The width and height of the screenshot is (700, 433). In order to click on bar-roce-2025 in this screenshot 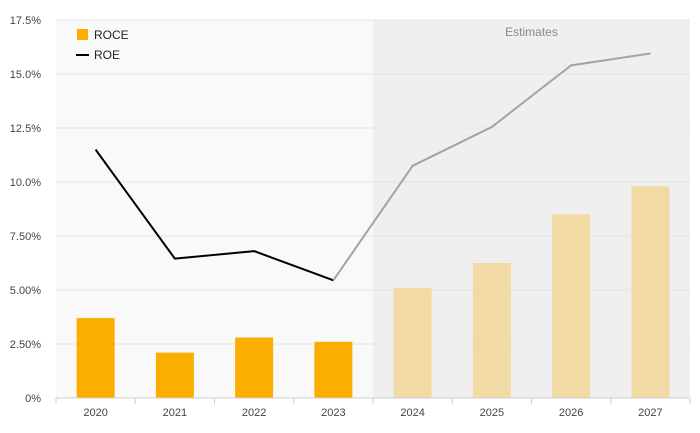, I will do `click(491, 330)`.